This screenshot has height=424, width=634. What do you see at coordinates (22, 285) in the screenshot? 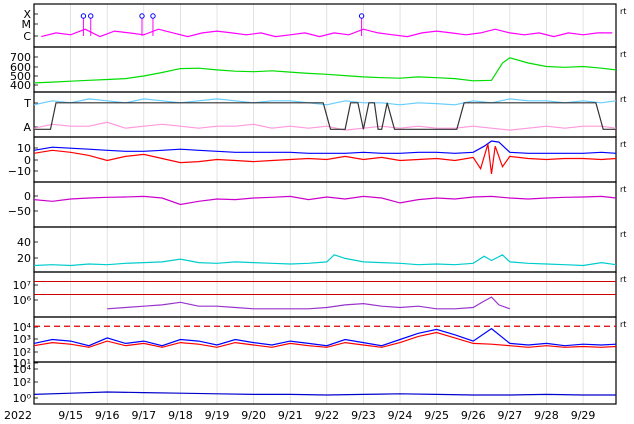
I see `y-tick-label: 10⁷` at bounding box center [22, 285].